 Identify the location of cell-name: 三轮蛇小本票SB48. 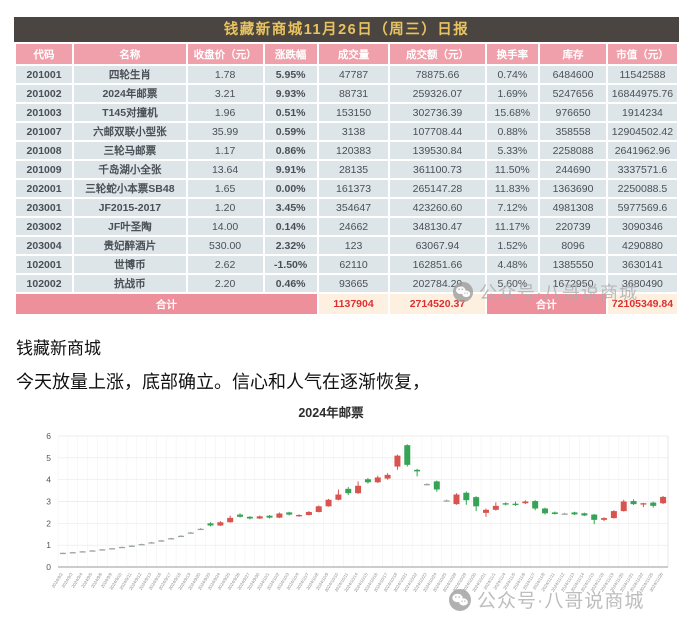
(130, 188).